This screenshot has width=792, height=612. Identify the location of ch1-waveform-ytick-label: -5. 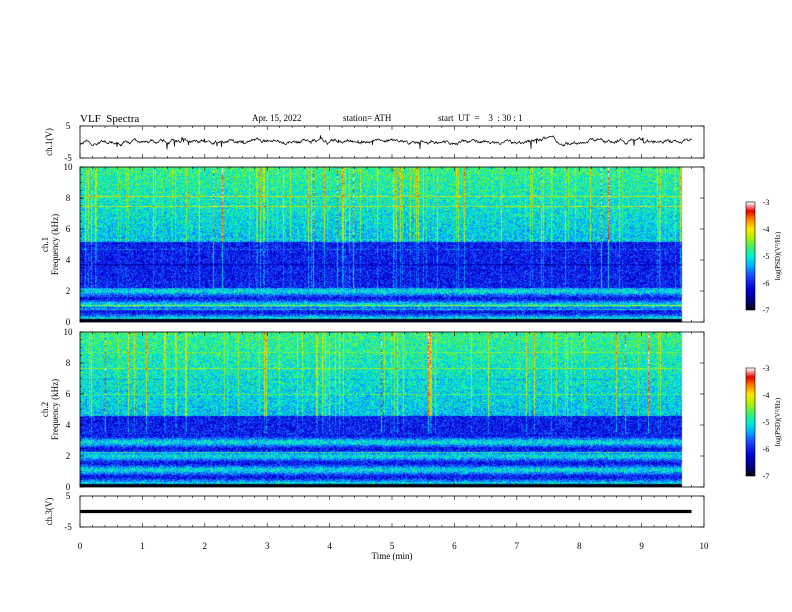
(68, 158).